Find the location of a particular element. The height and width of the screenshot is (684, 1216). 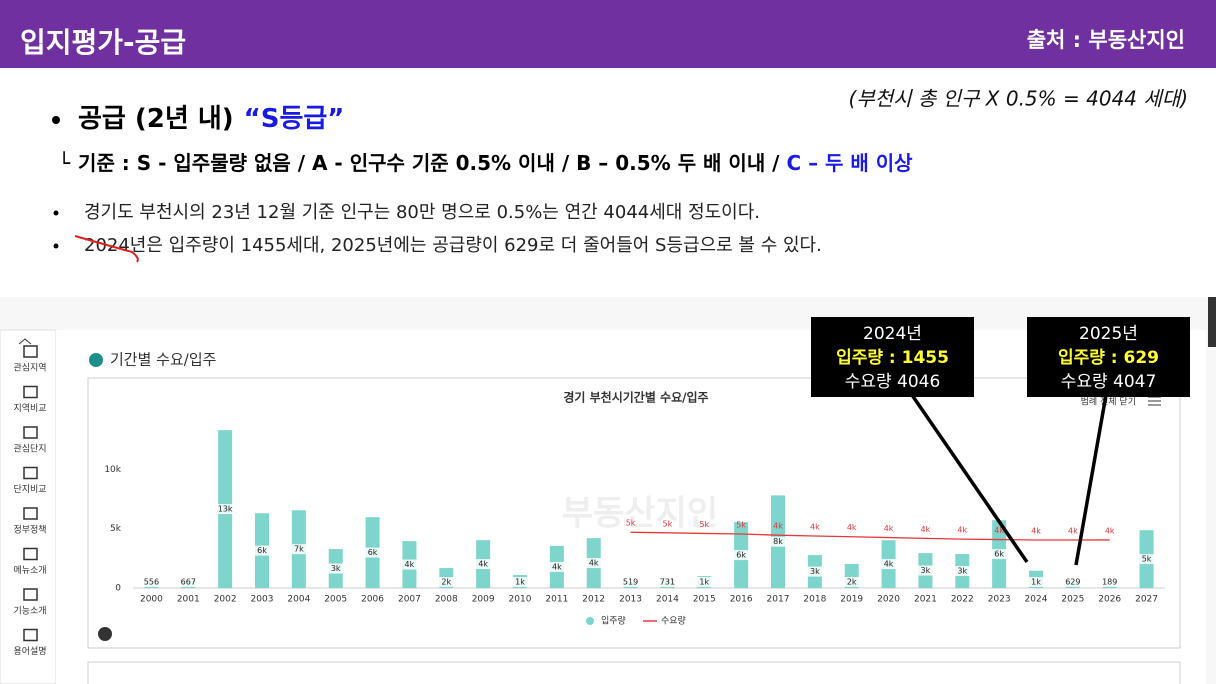

sidebar-label: 용어설명 is located at coordinates (29, 651).